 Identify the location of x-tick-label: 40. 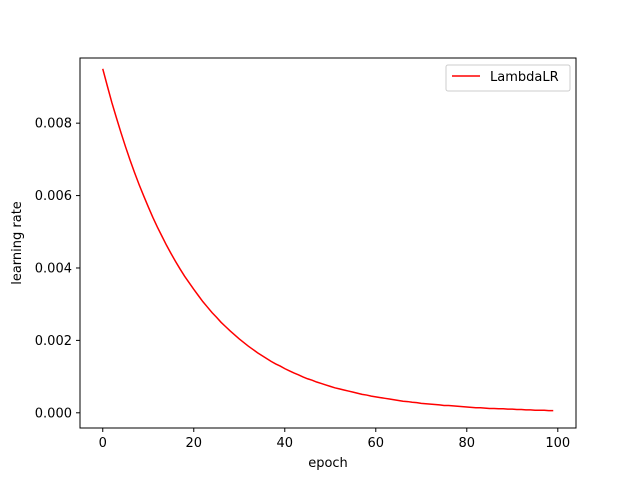
(284, 443).